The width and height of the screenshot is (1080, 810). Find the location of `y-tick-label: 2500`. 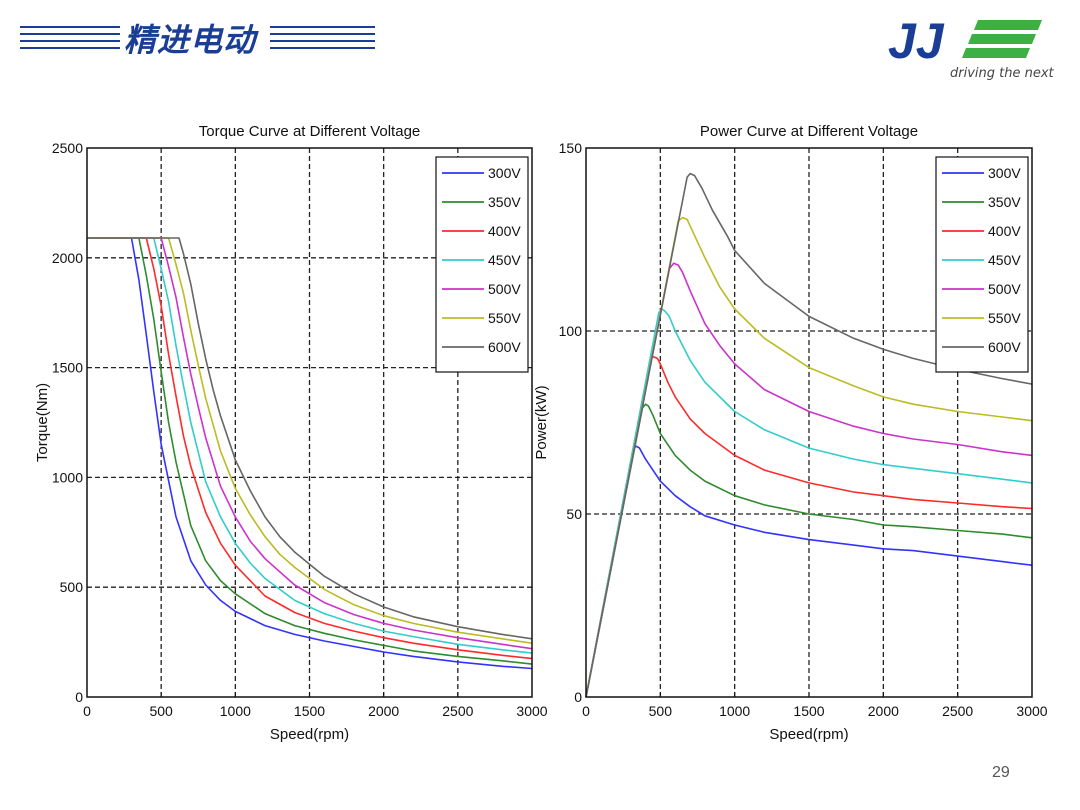

y-tick-label: 2500 is located at coordinates (67, 148).